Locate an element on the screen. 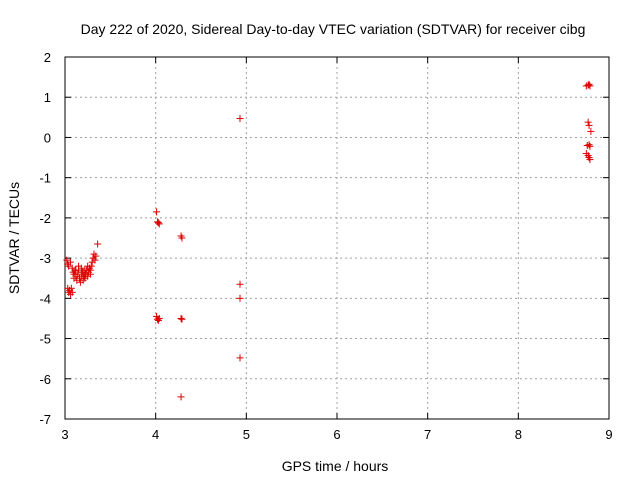  y-tick-label: -5 is located at coordinates (45, 339).